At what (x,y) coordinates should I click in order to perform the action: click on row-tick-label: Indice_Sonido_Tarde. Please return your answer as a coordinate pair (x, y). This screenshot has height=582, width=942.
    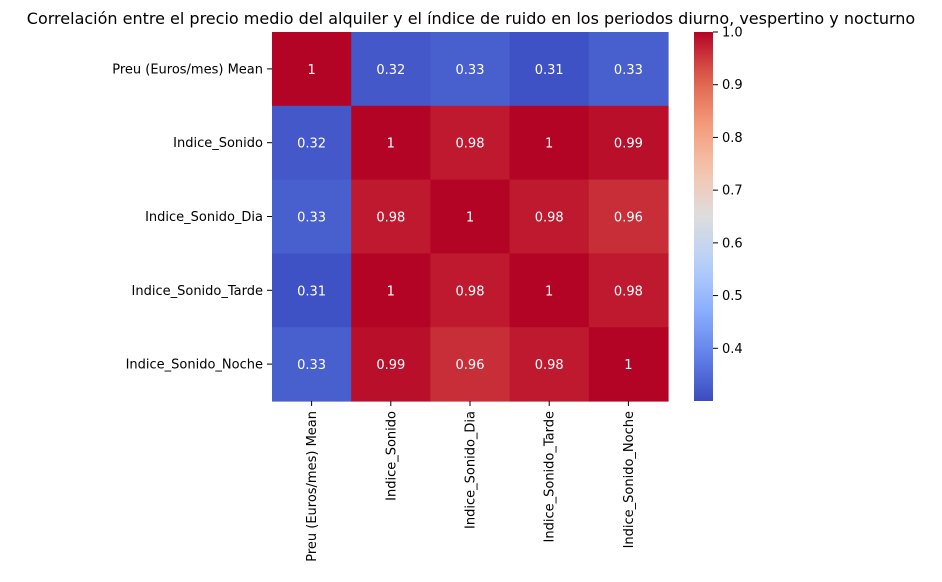
    Looking at the image, I should click on (197, 291).